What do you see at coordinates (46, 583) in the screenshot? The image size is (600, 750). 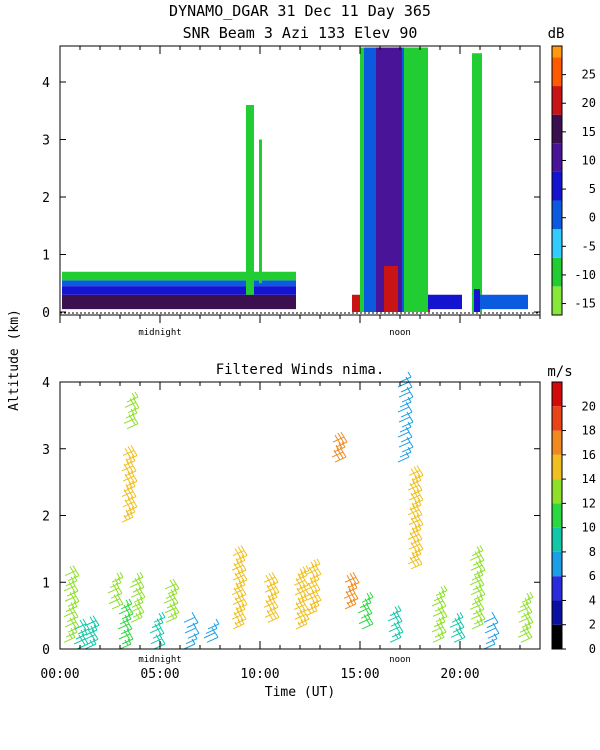 I see `winds-y-tick-label: 1` at bounding box center [46, 583].